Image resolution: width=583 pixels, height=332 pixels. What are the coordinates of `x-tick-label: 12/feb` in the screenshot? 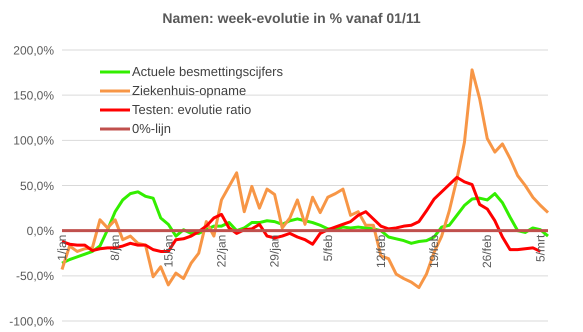 It's located at (381, 251).